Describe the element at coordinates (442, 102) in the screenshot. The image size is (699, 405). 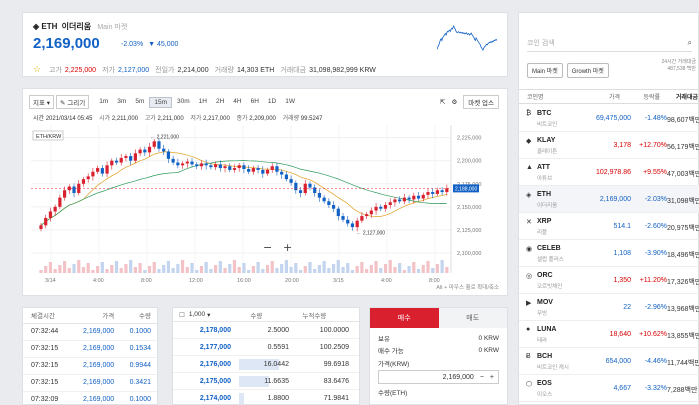
I see `screenshot-icon: ⇱` at that location.